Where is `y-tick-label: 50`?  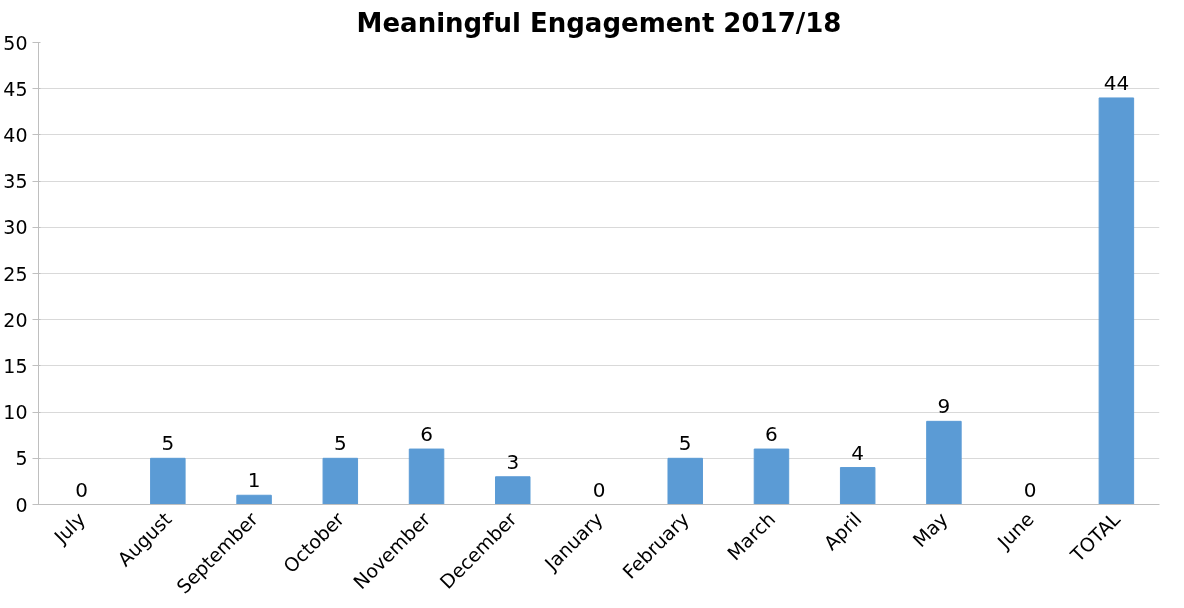
y-tick-label: 50 is located at coordinates (15, 42).